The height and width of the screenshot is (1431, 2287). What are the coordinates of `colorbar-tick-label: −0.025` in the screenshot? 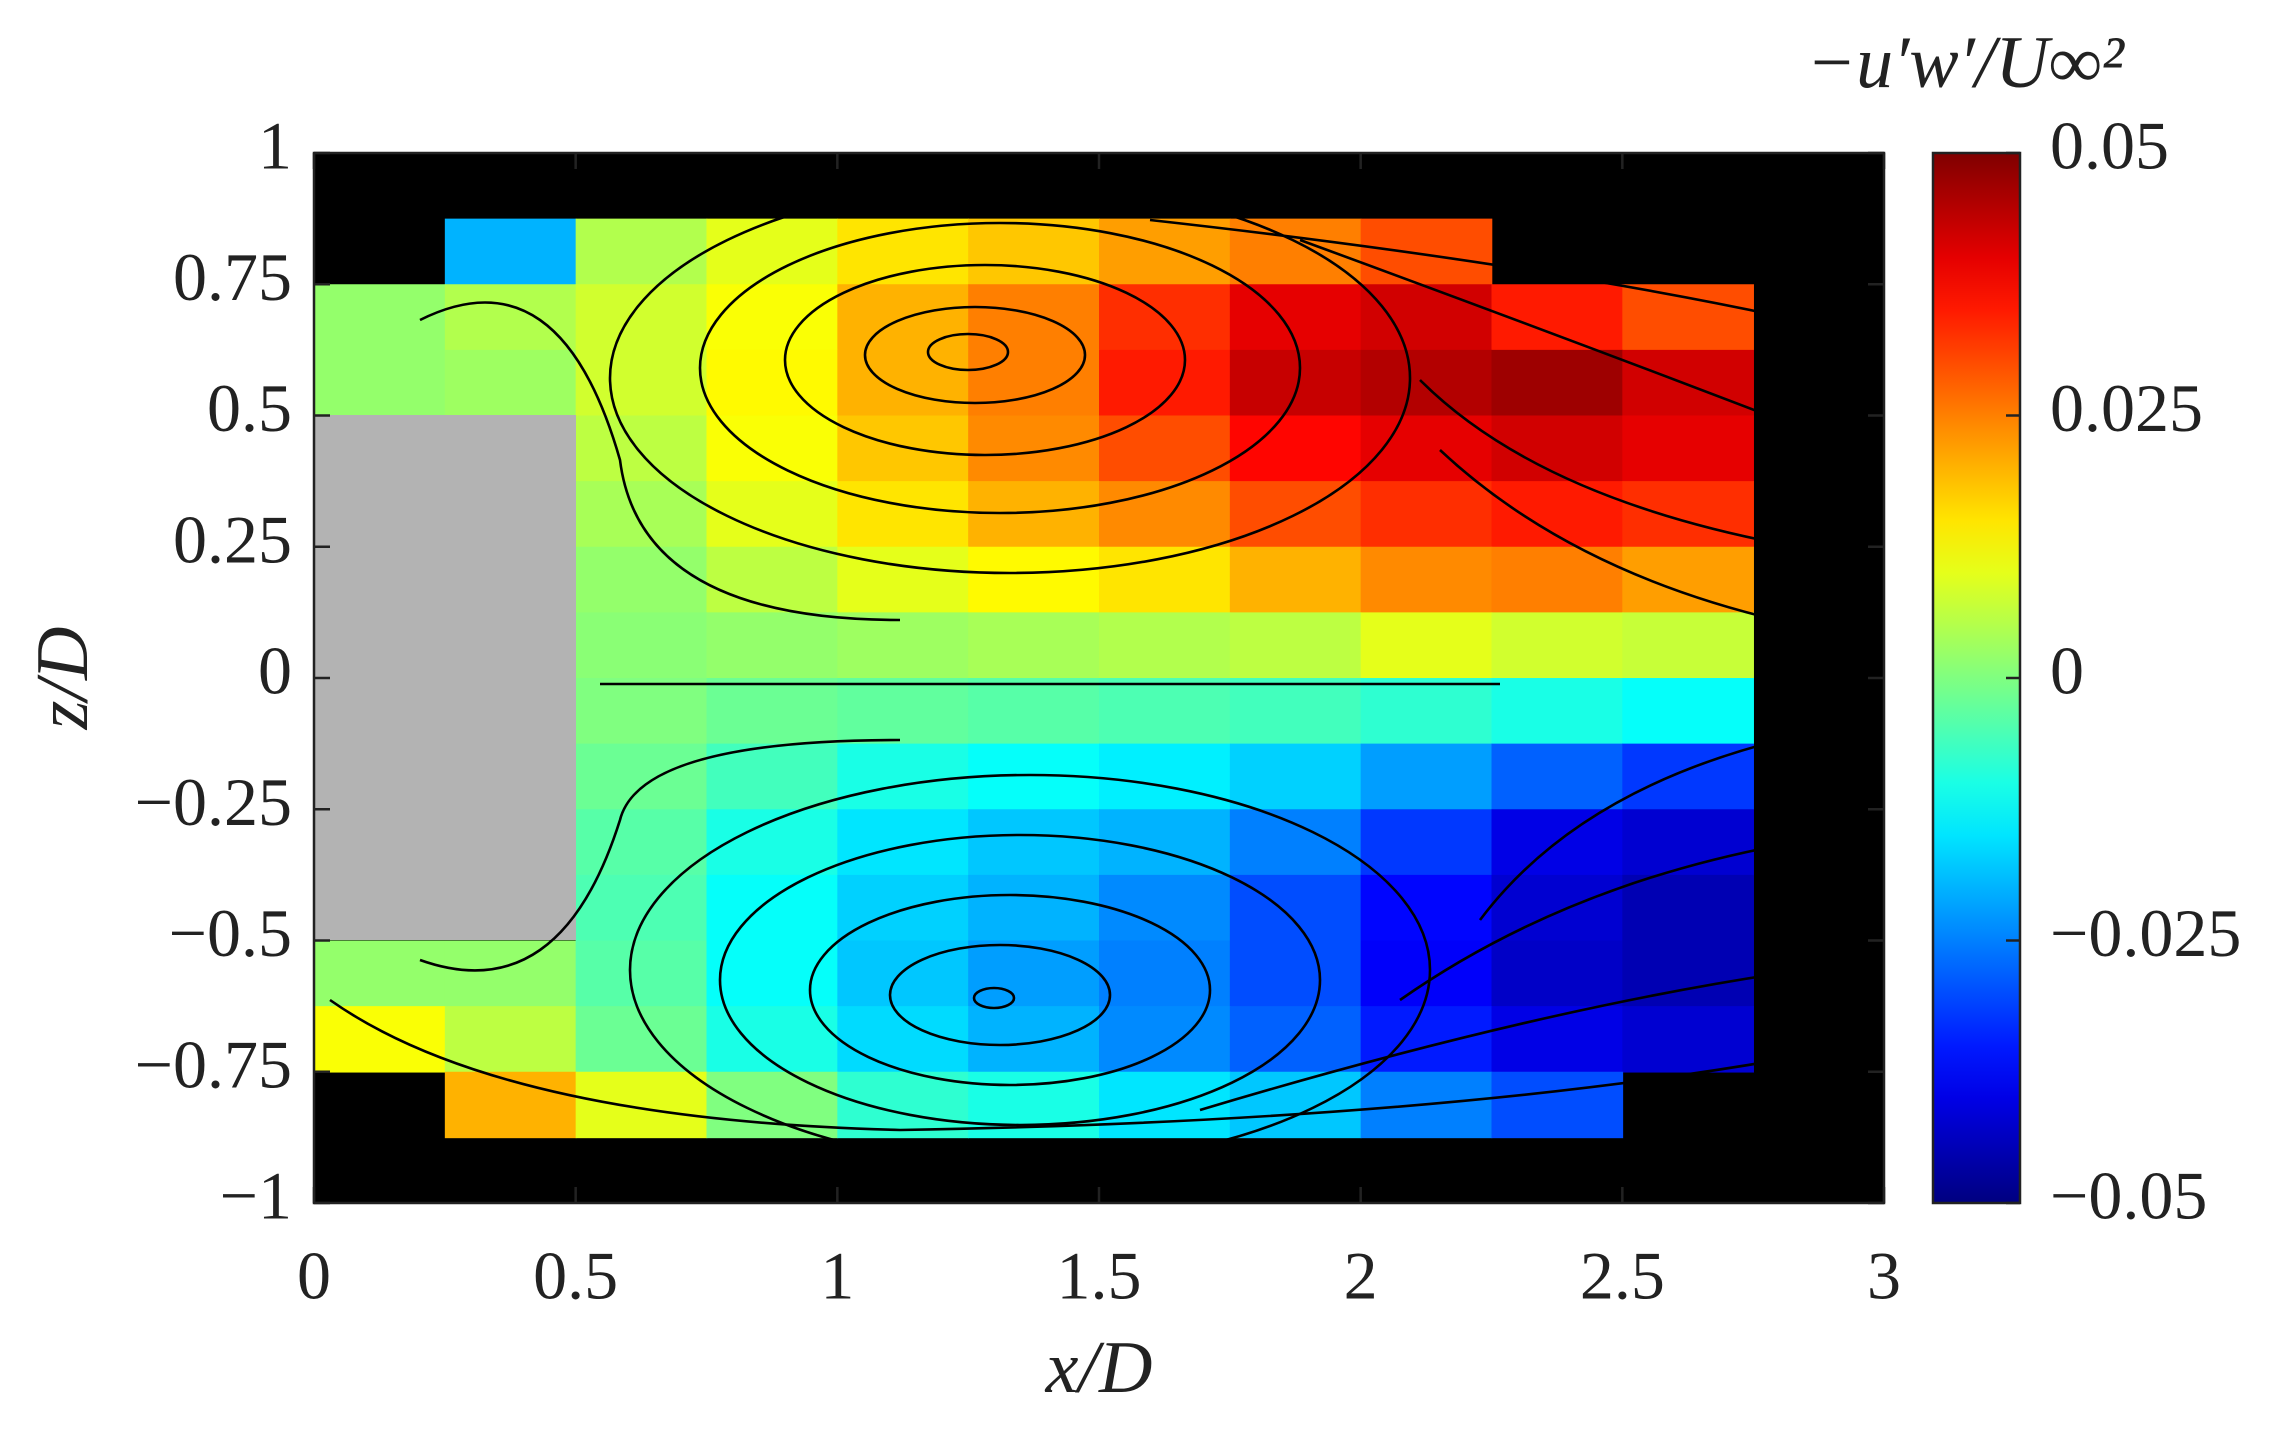 It's located at (2145, 933).